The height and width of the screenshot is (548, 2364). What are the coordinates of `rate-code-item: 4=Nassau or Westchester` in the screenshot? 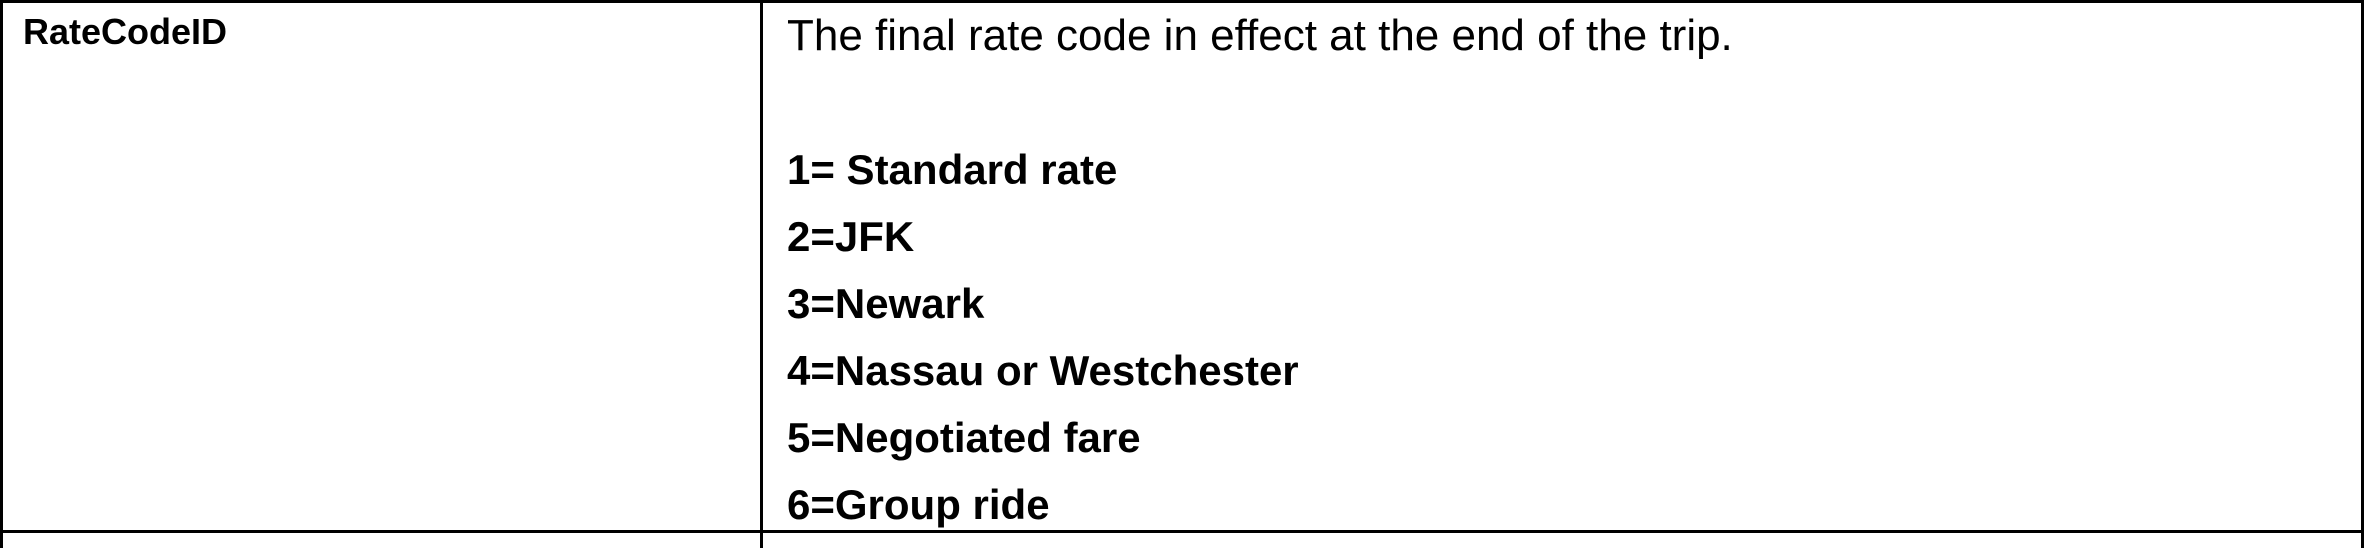 It's located at (1043, 370).